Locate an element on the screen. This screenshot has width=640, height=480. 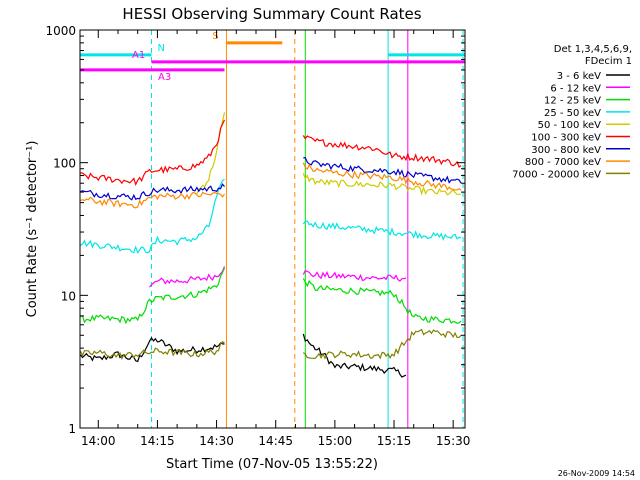
legend-label-100-300-kev: 100 - 300 keV is located at coordinates (566, 138).